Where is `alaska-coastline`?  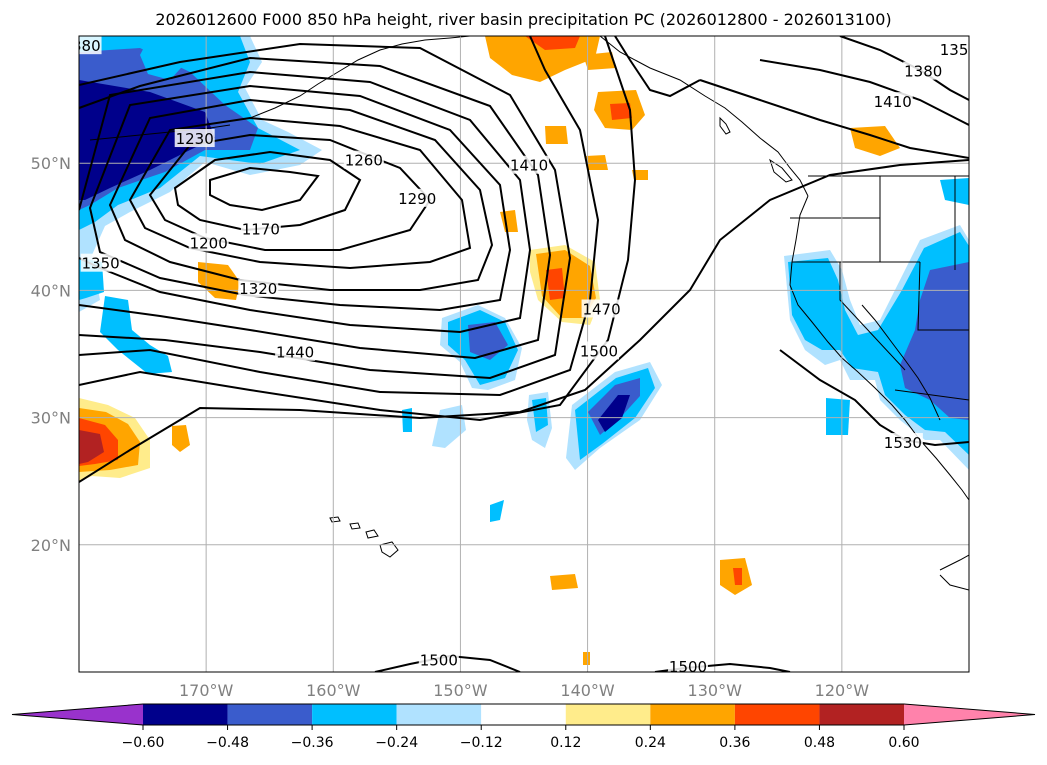 alaska-coastline is located at coordinates (360, 77).